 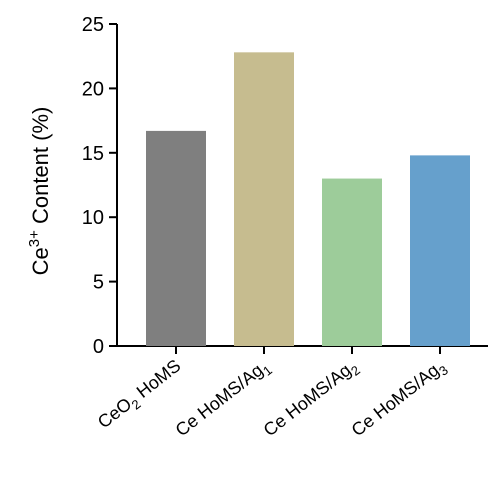 What do you see at coordinates (100, 186) in the screenshot?
I see `y-axis: 0 5 10 15 20 25` at bounding box center [100, 186].